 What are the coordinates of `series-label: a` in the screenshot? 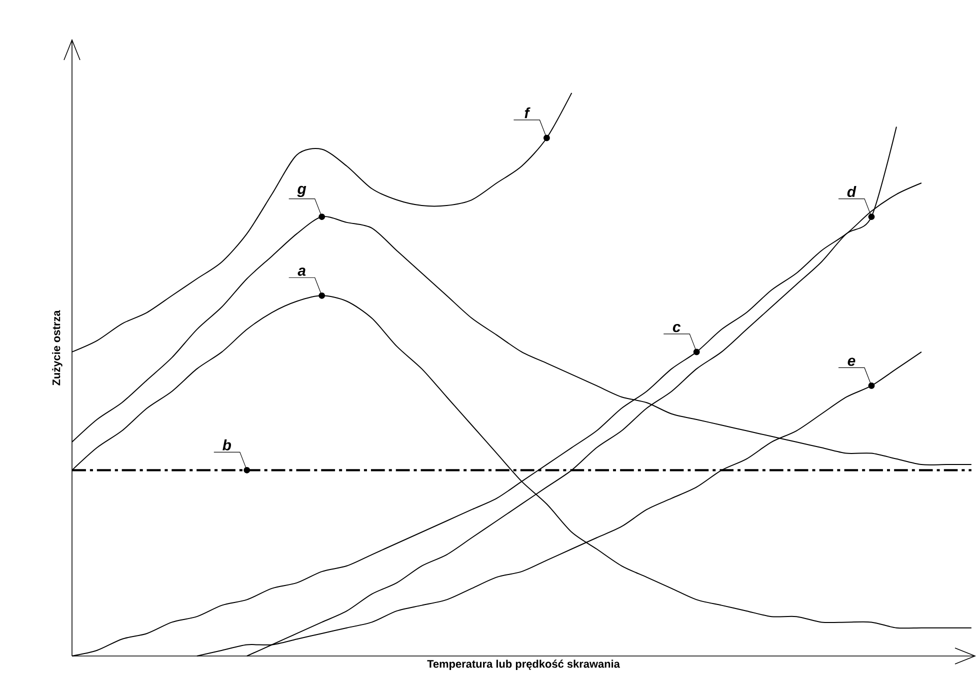 It's located at (302, 272).